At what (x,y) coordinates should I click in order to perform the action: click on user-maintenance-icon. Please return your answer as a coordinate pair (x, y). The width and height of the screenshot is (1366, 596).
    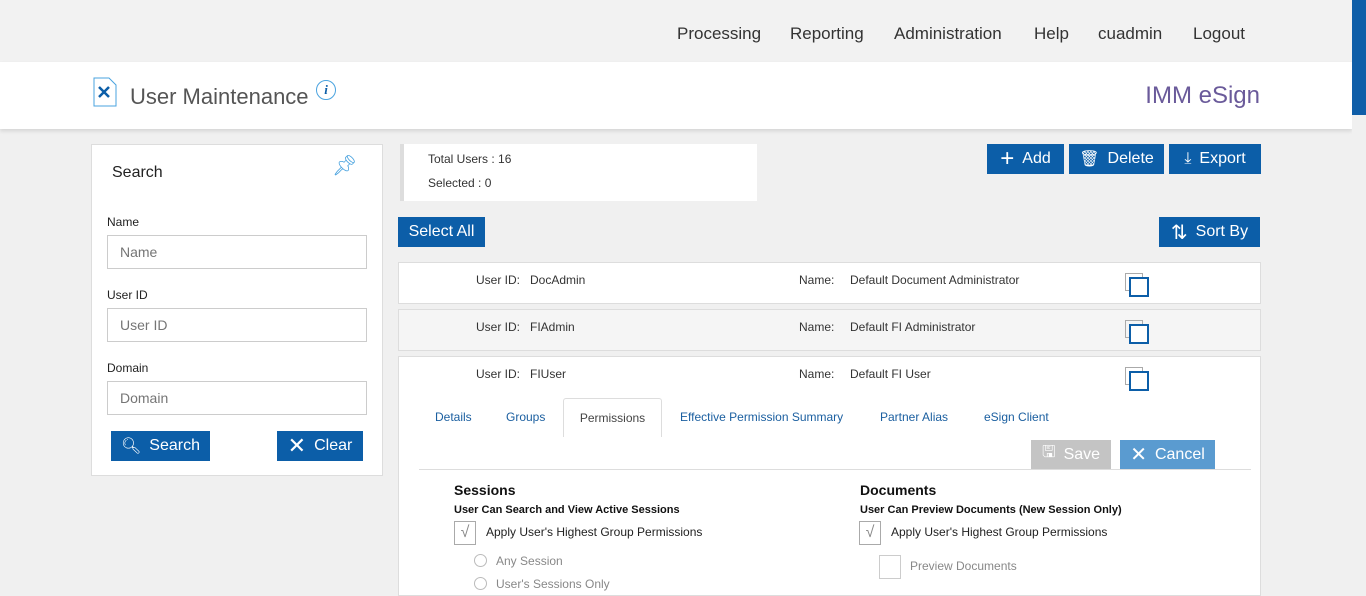
    Looking at the image, I should click on (105, 92).